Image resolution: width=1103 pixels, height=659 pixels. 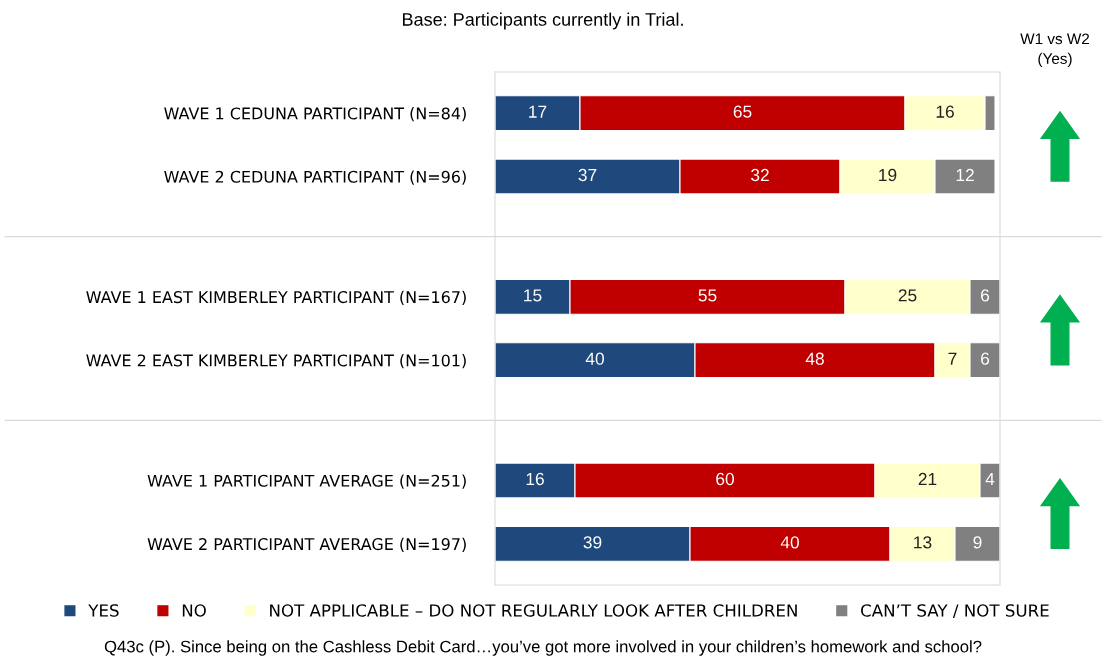 What do you see at coordinates (952, 358) in the screenshot?
I see `data-label: 7` at bounding box center [952, 358].